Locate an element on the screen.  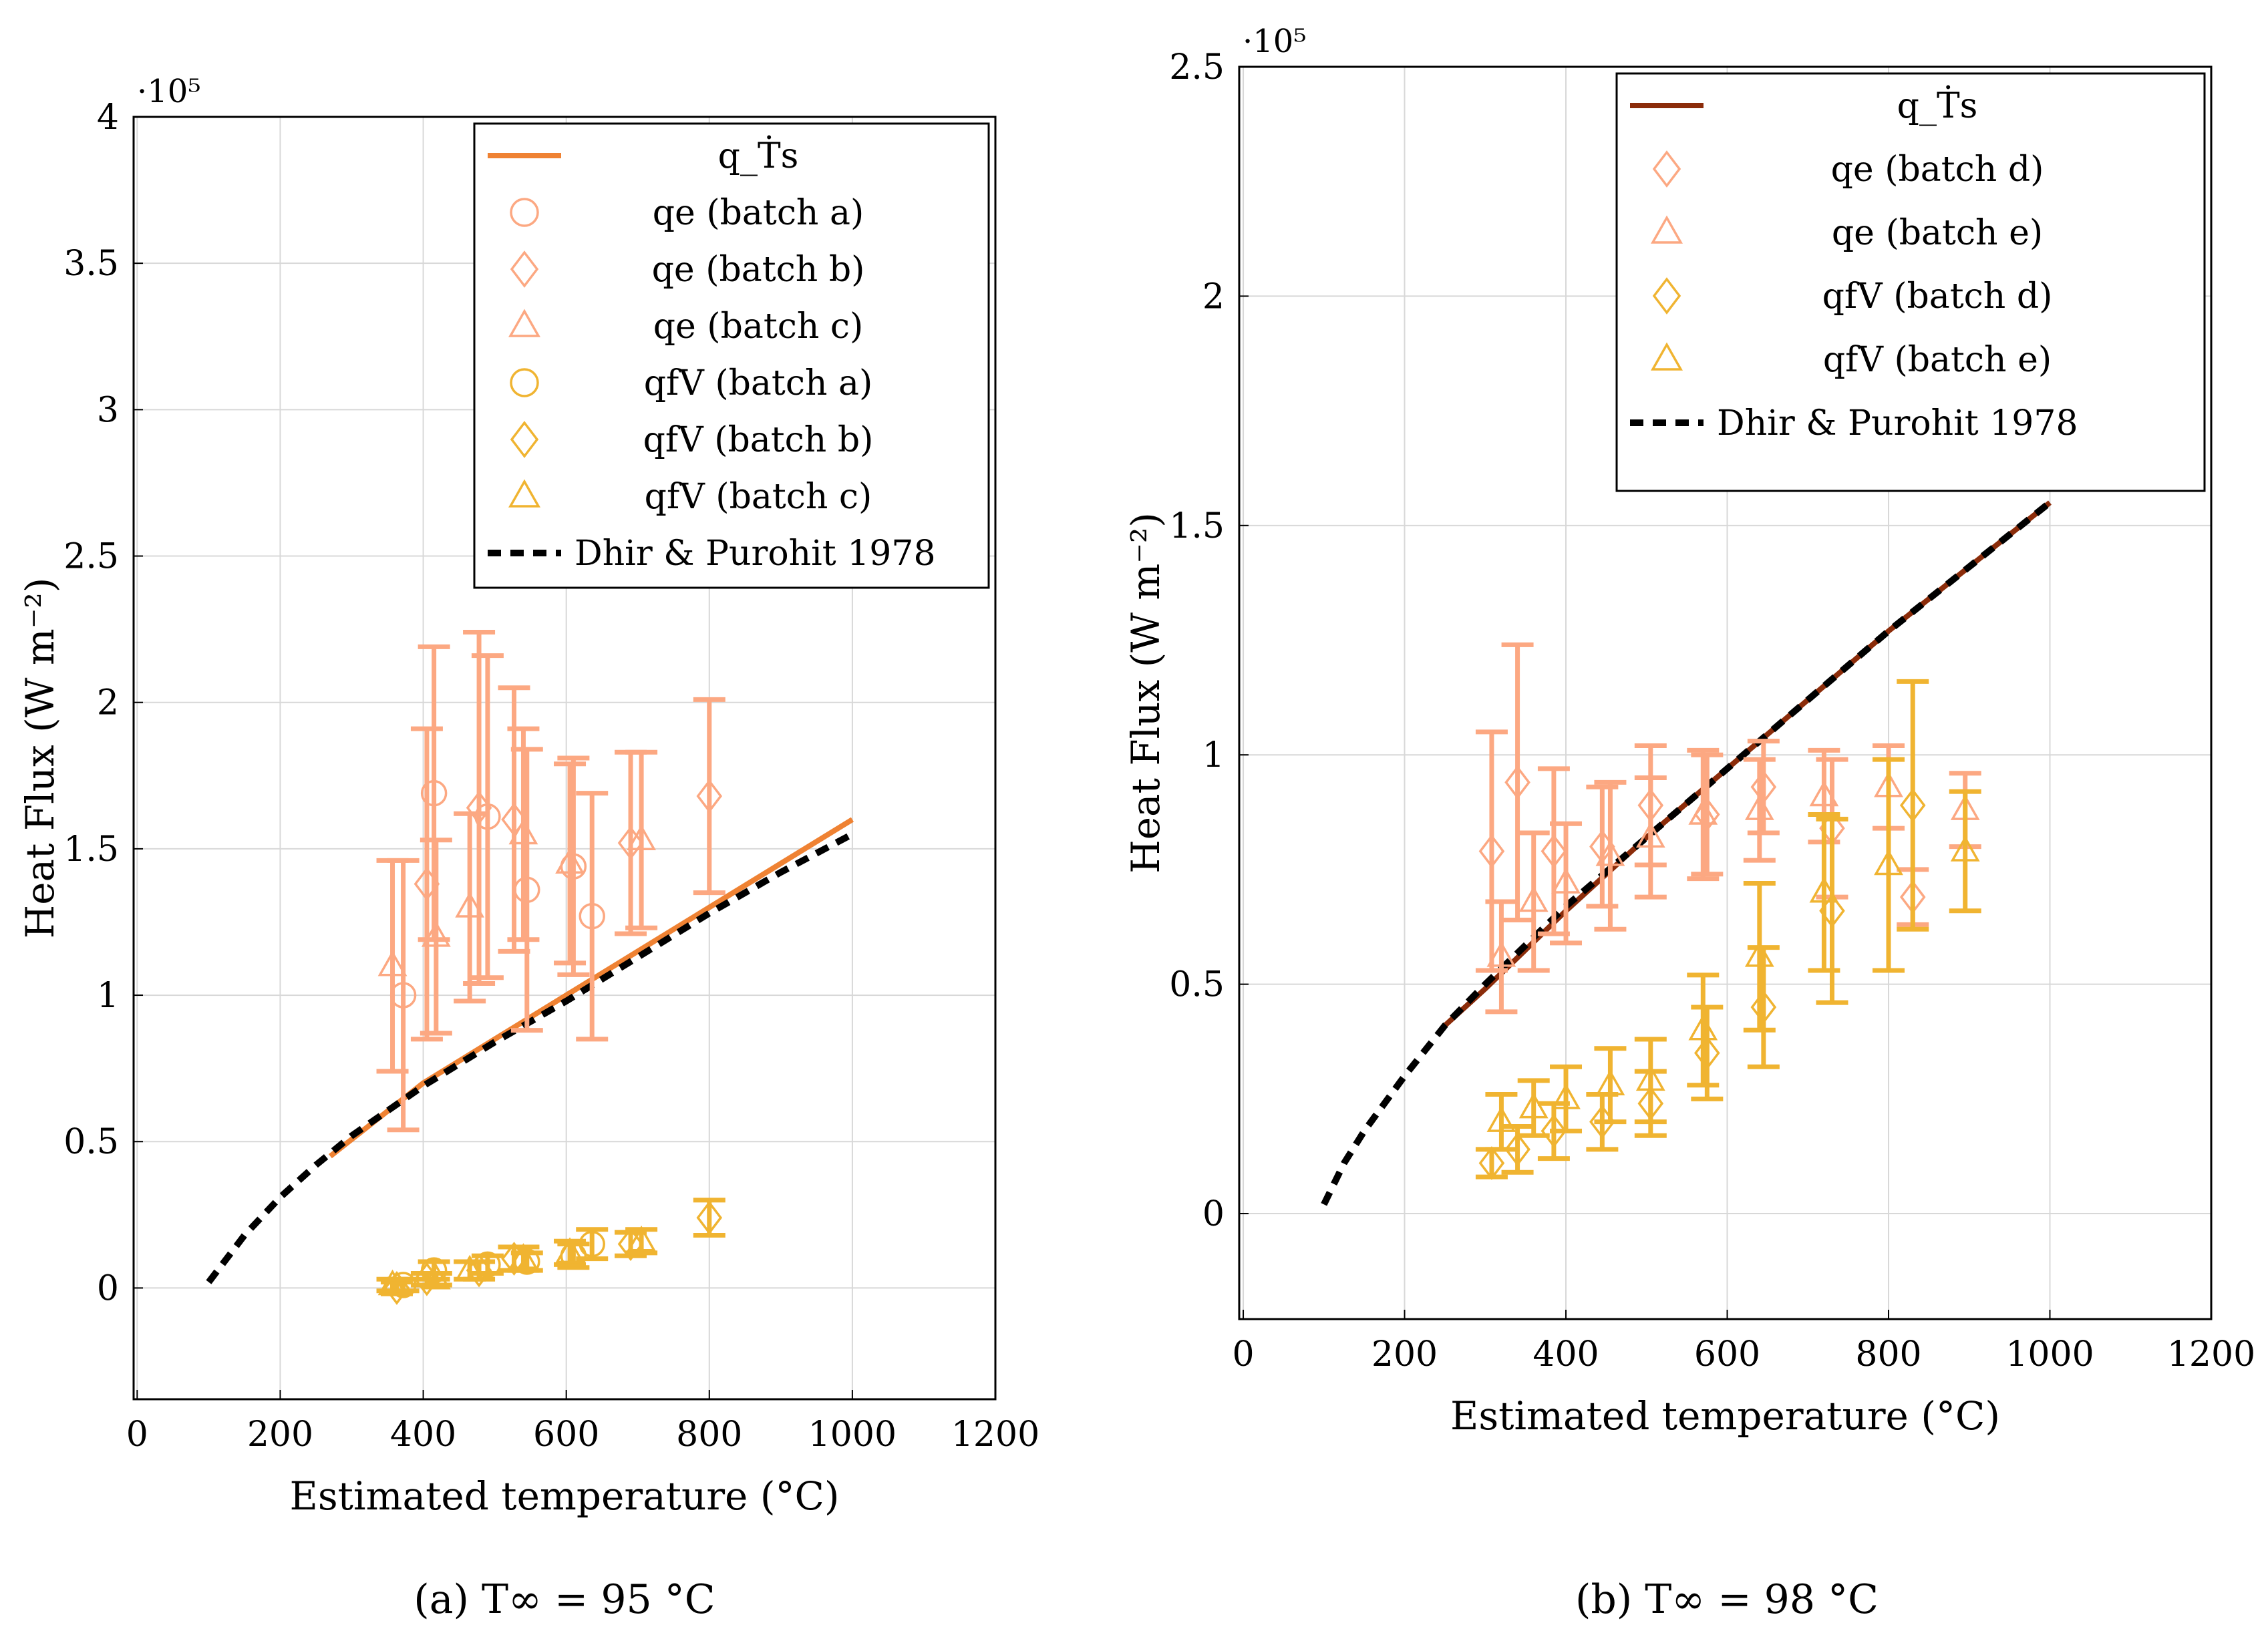
y-tick-label: 3.5 is located at coordinates (91, 264).